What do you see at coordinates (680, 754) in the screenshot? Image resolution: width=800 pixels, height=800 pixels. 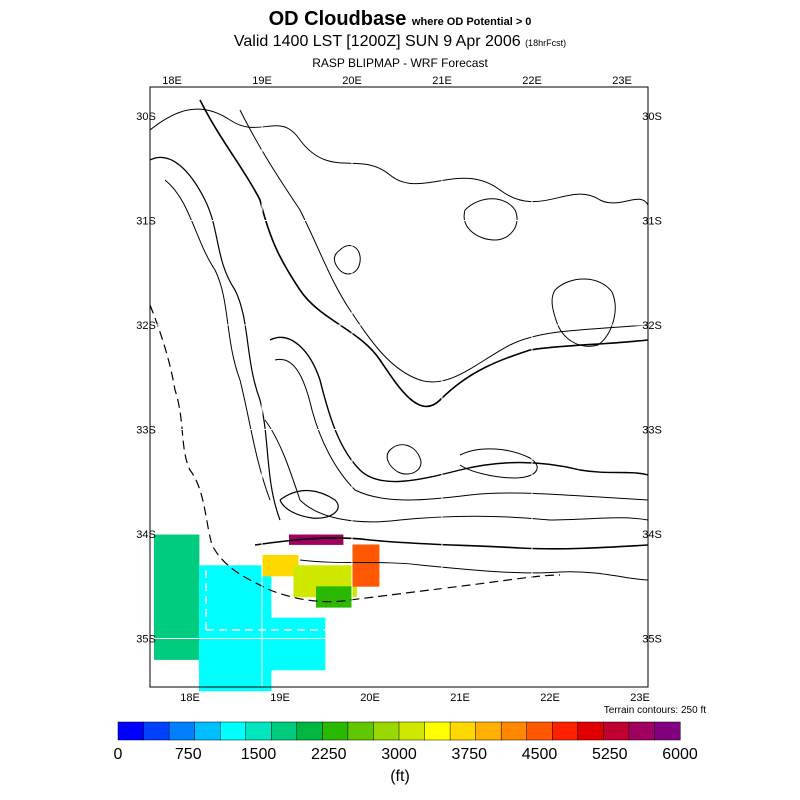 I see `colorbar-tick-label: 6000` at bounding box center [680, 754].